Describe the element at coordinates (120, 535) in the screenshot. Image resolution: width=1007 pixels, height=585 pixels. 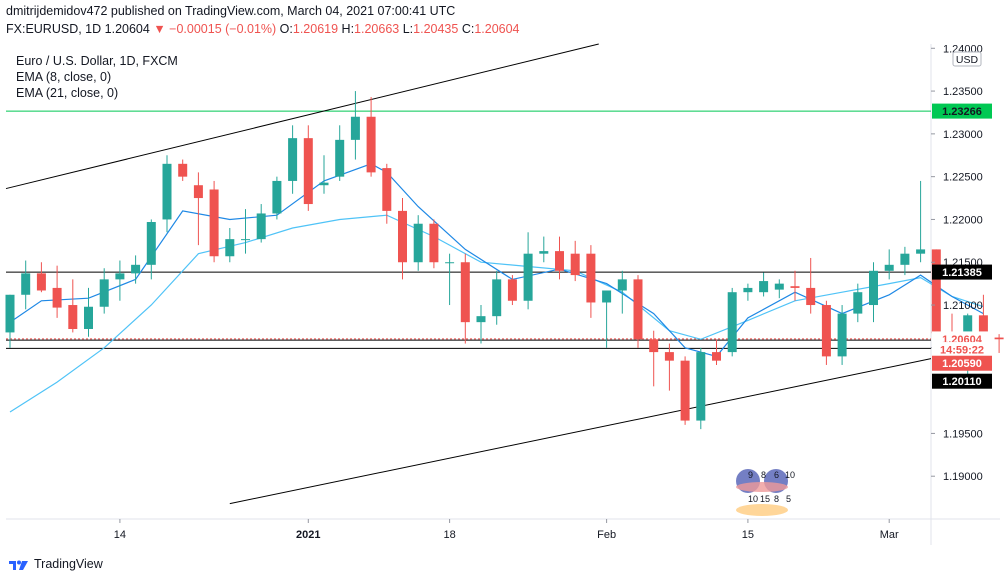
I see `x-axis-tick-label: 14` at that location.